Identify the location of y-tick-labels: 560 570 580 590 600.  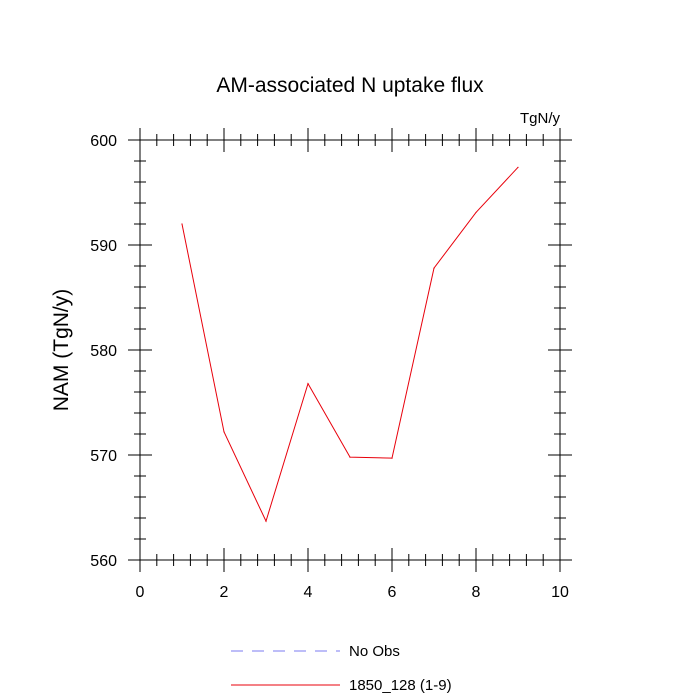
(103, 351).